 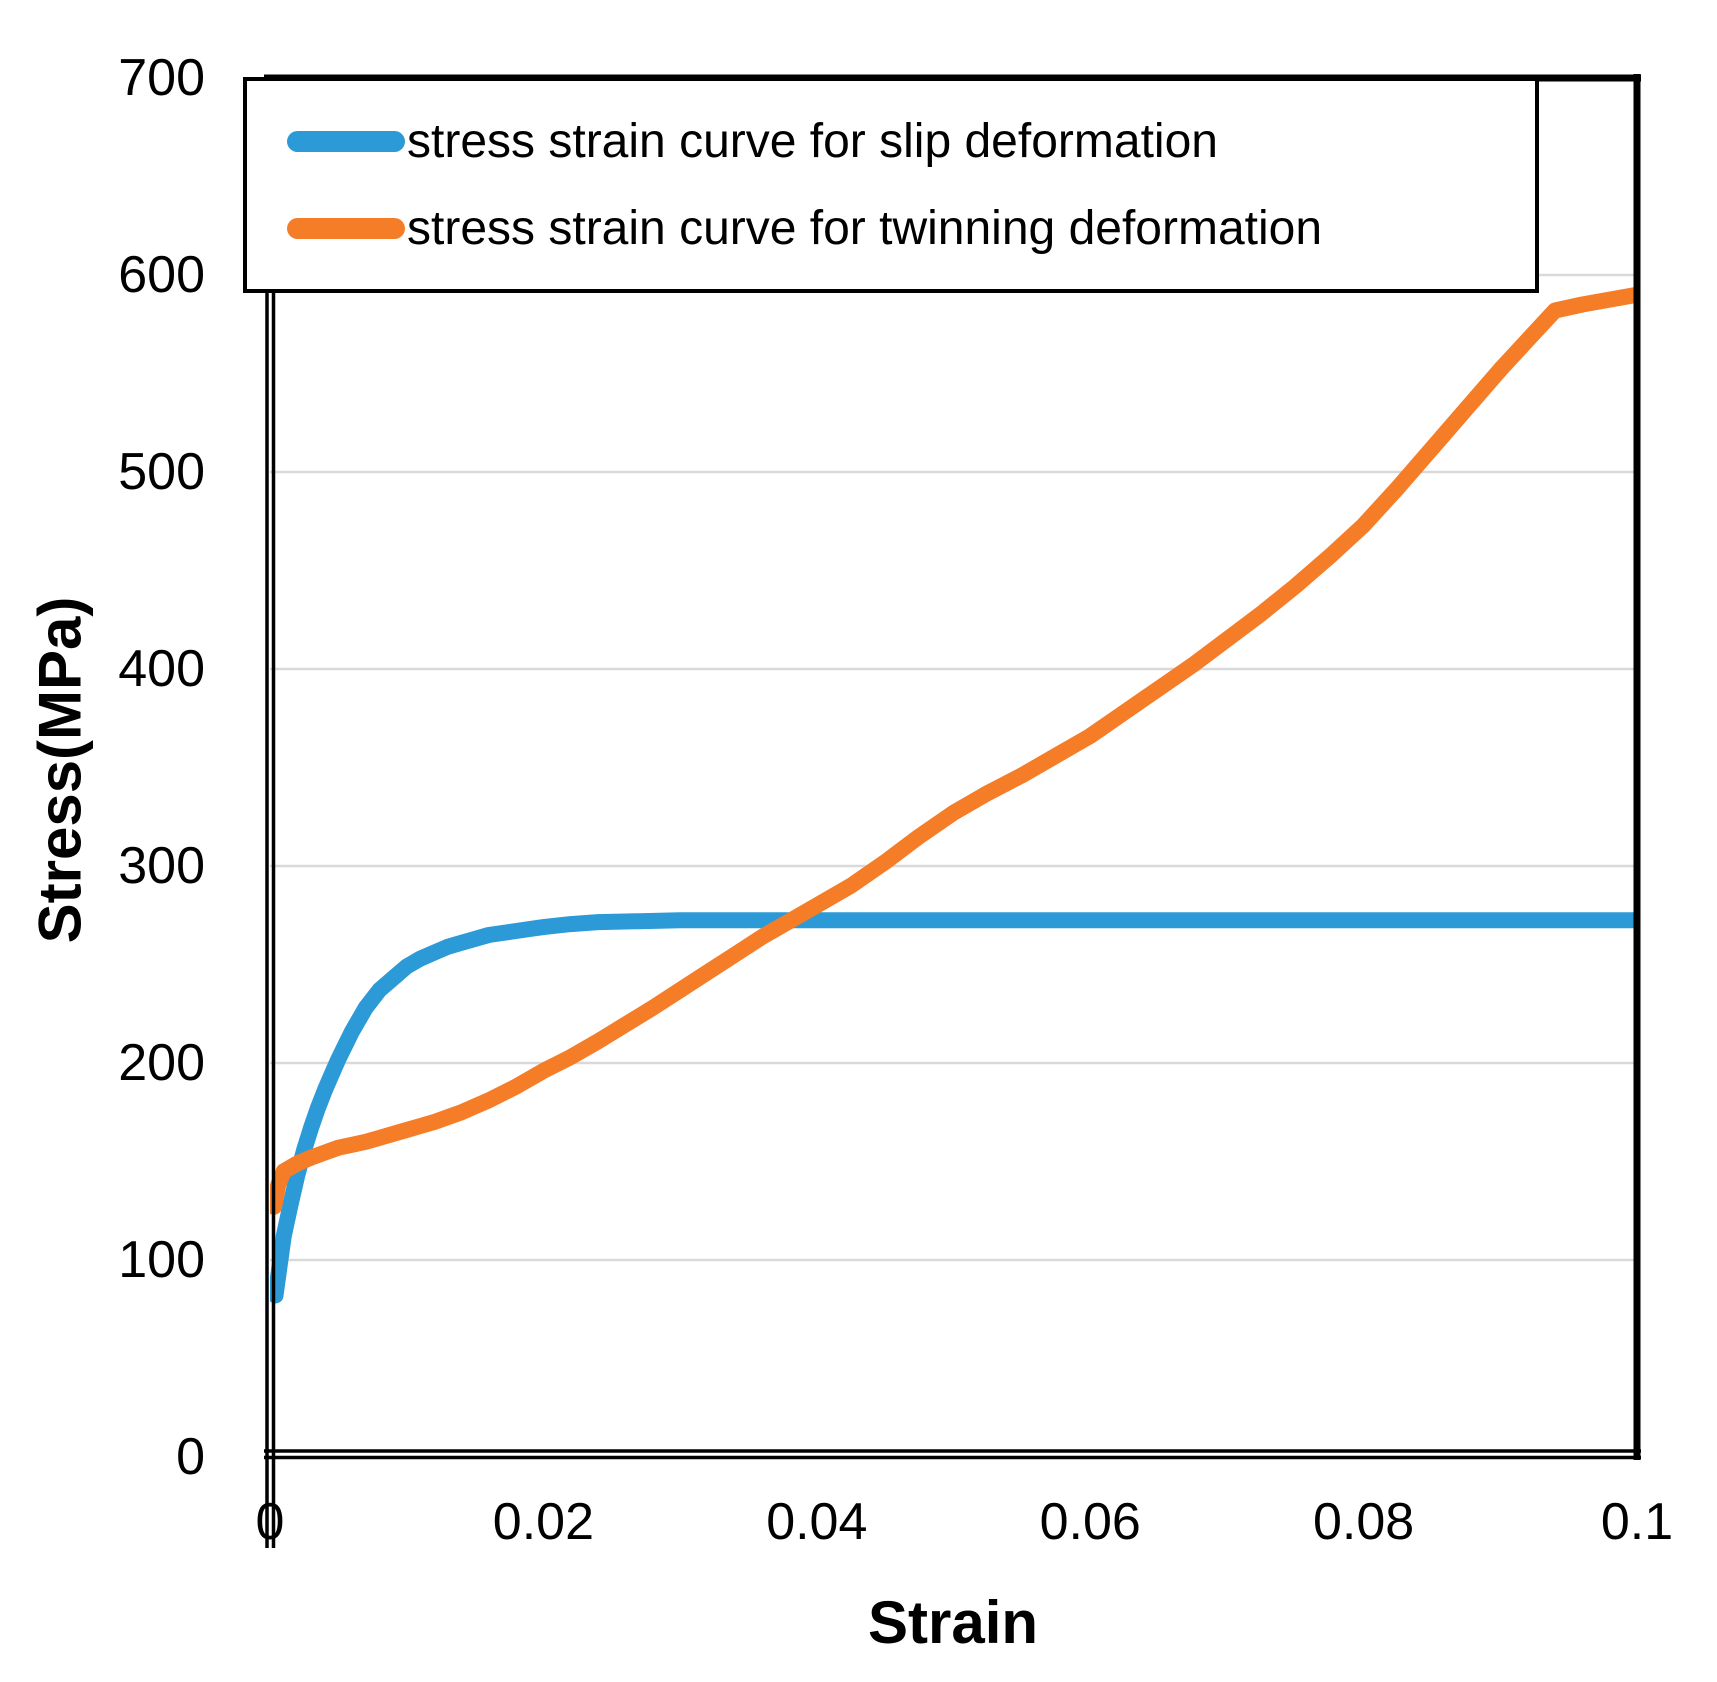 I want to click on x-tick-label-0: 0, so click(x=270, y=1522).